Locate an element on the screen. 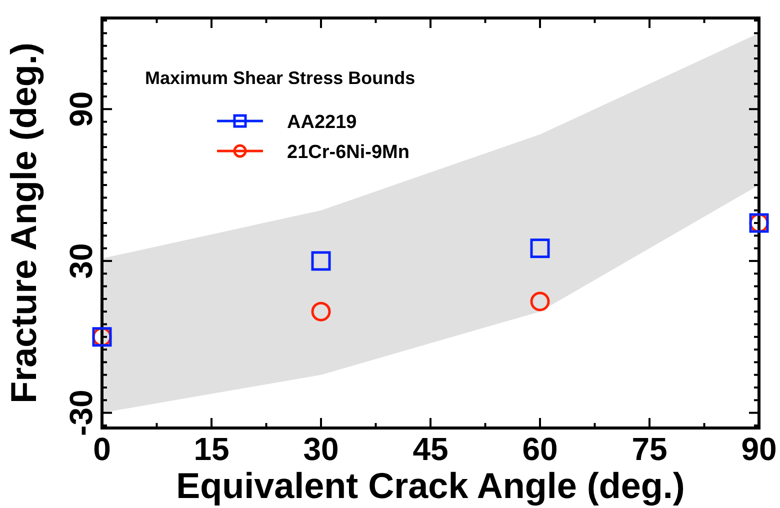  x-tick-label: 30 is located at coordinates (321, 449).